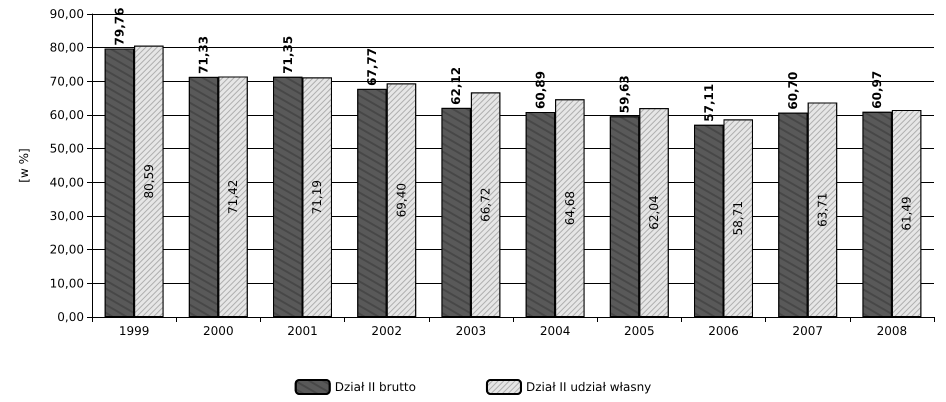 This screenshot has width=946, height=402. I want to click on x-tick-label: 2001, so click(302, 331).